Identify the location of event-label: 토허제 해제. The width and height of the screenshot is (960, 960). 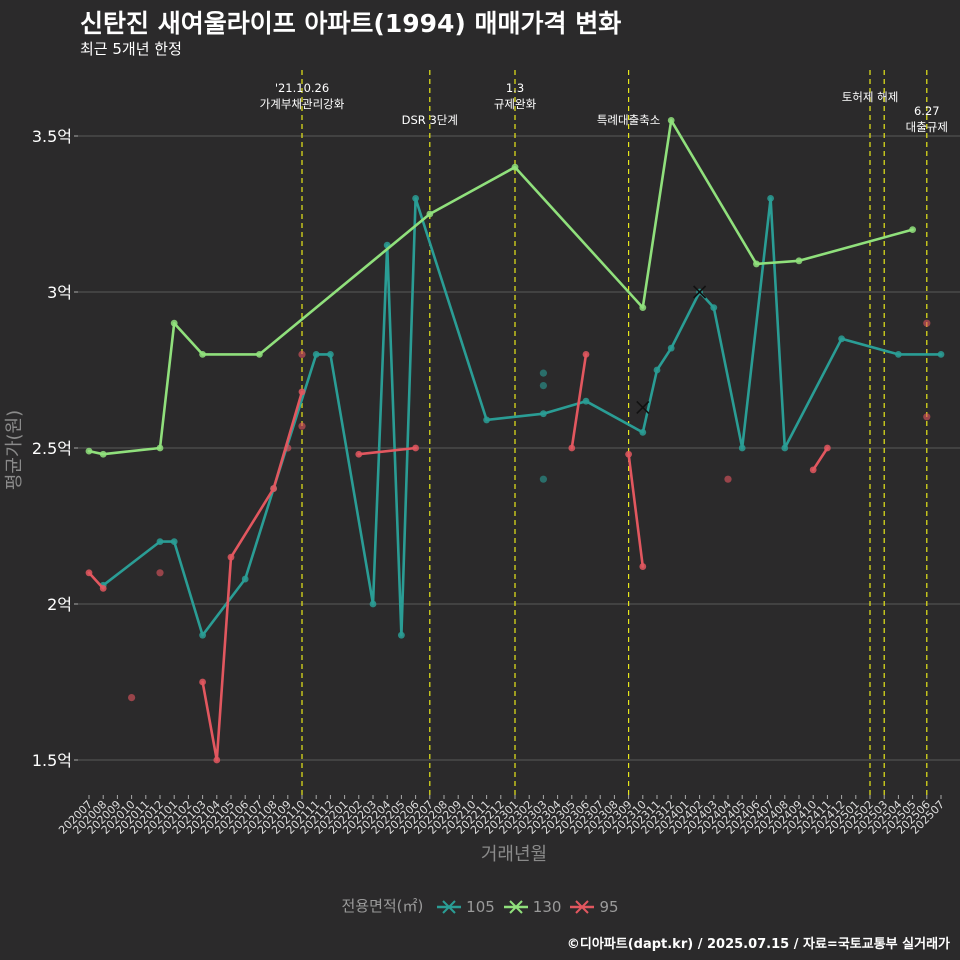
(870, 97).